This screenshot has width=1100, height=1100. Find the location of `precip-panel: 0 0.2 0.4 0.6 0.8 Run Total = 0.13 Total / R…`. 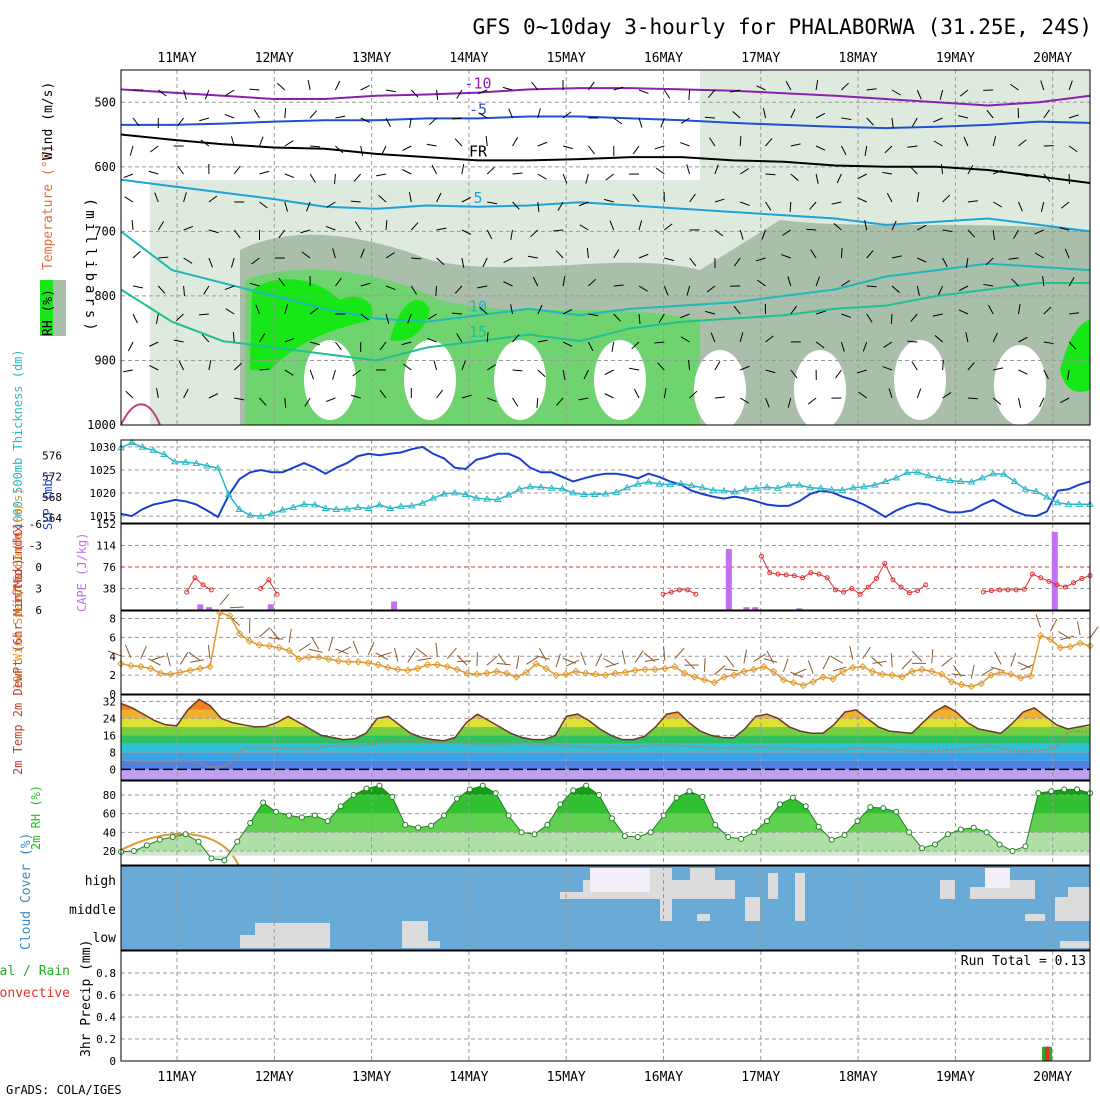

precip-panel: 0 0.2 0.4 0.6 0.8 Run Total = 0.13 Total / R… is located at coordinates (545, 1004).